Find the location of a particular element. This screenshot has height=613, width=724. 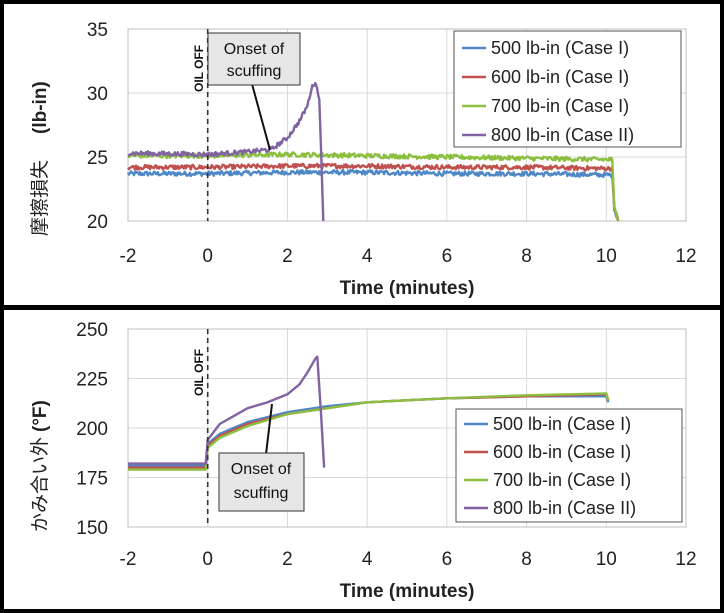

top-x-tick-label: 12 is located at coordinates (685, 256).